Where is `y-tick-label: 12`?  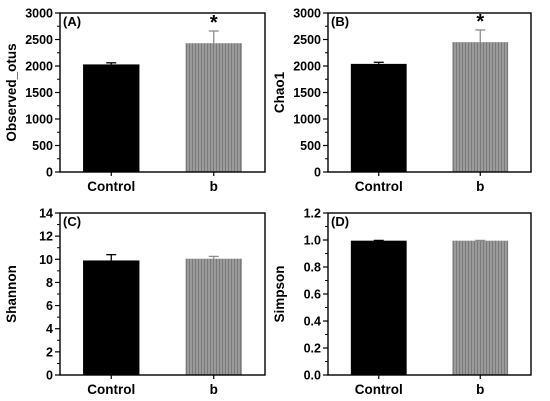
y-tick-label: 12 is located at coordinates (46, 237).